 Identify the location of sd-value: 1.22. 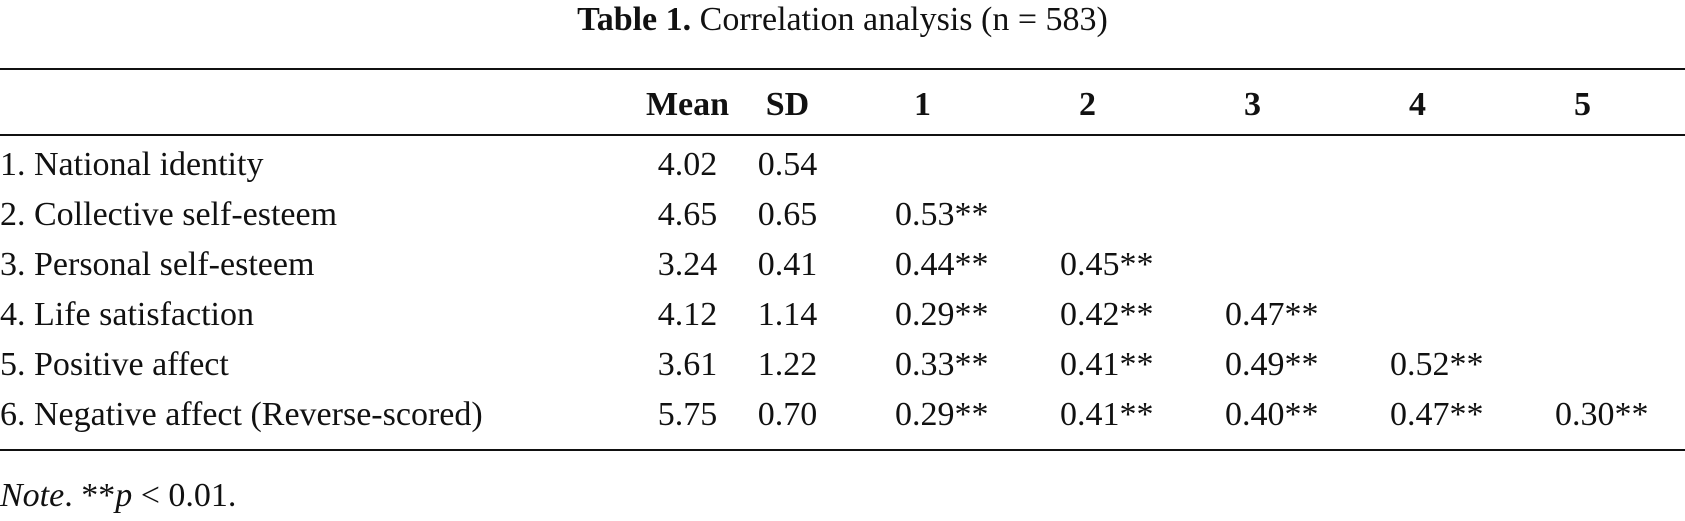
(787, 364).